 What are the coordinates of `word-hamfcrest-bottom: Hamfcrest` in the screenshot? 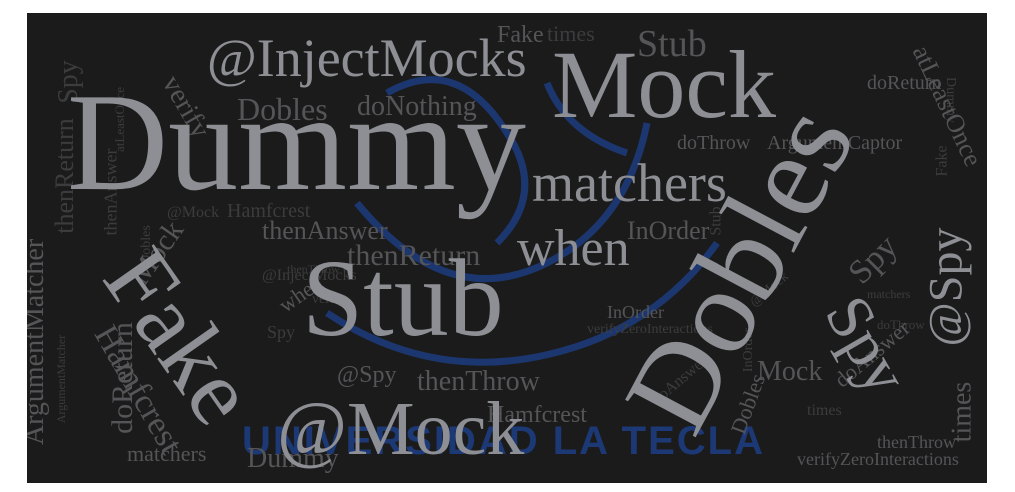 It's located at (537, 415).